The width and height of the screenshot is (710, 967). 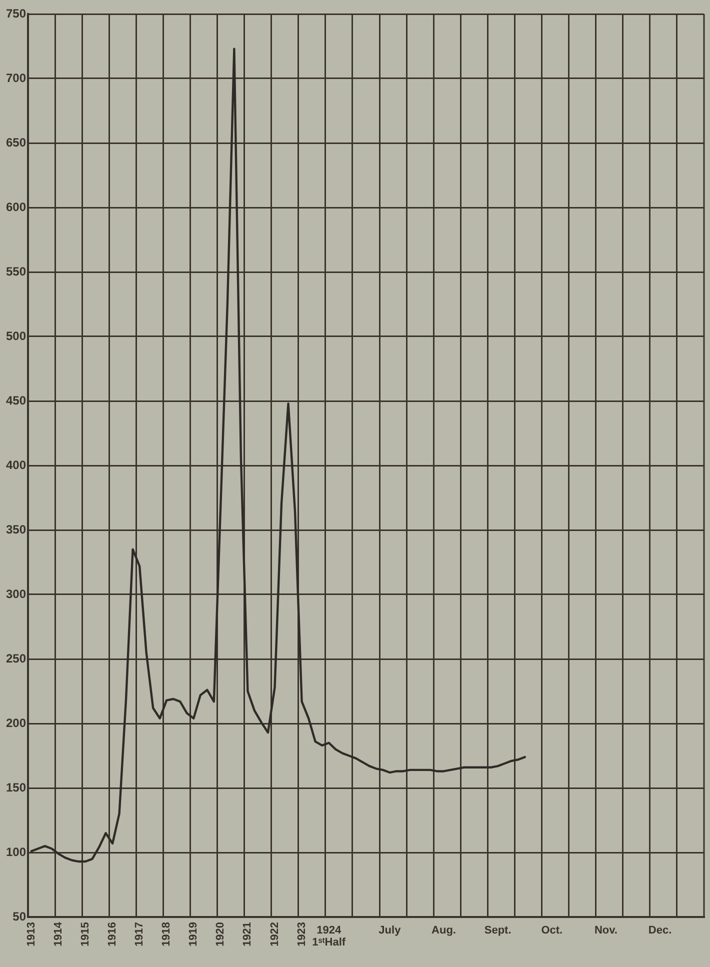 What do you see at coordinates (16, 207) in the screenshot?
I see `y-tick-label: 600` at bounding box center [16, 207].